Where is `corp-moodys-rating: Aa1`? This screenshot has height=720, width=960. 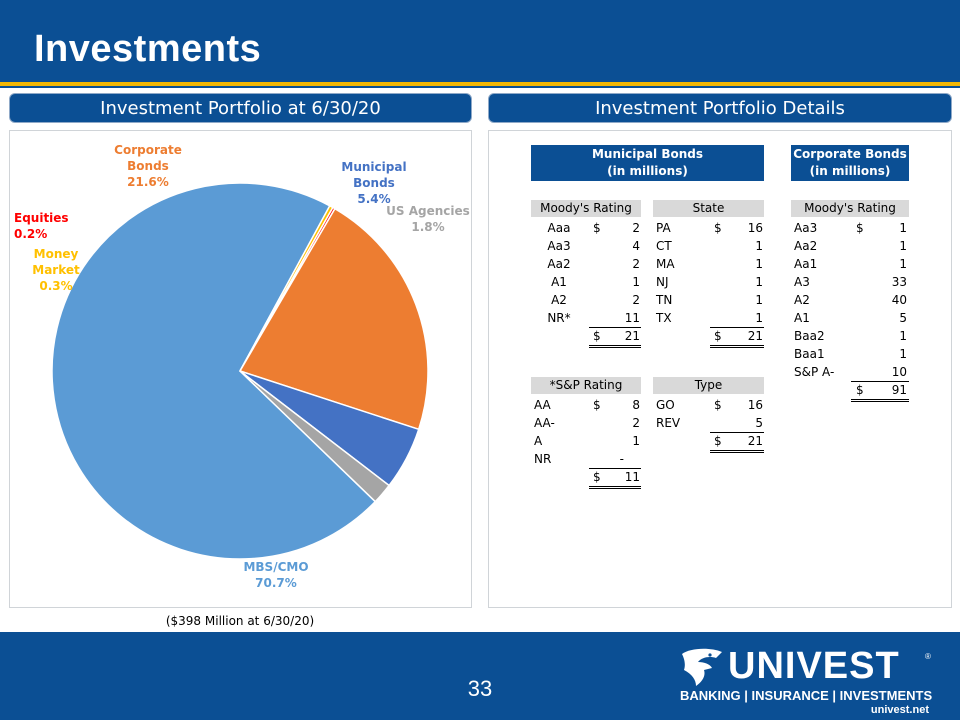
corp-moodys-rating: Aa1 is located at coordinates (806, 264).